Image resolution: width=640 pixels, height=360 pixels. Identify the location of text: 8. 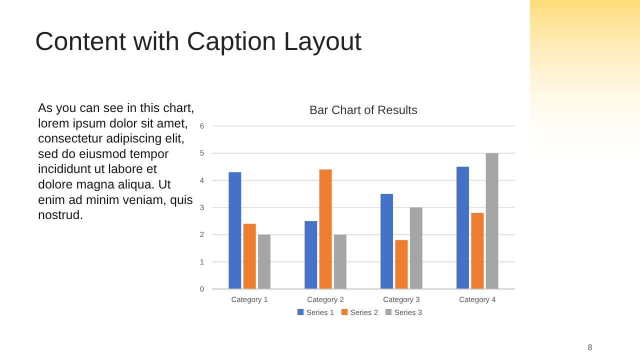
(590, 347).